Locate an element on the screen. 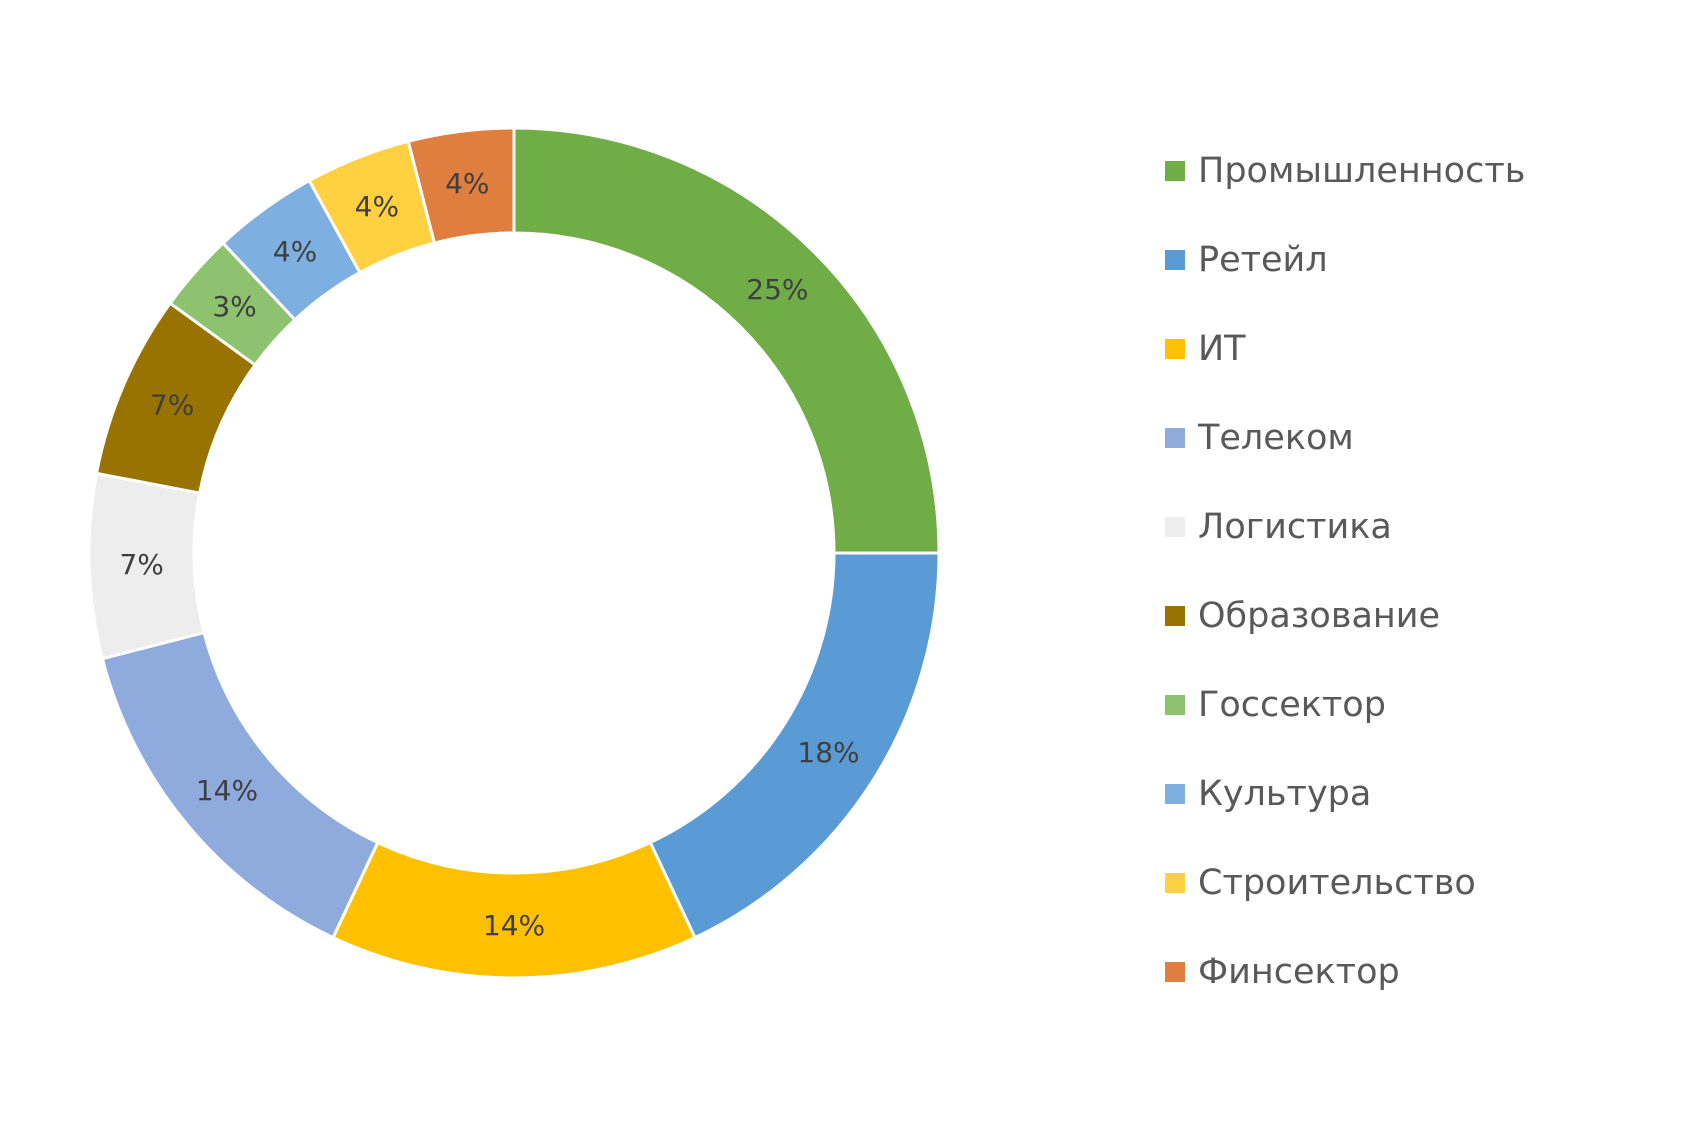 The height and width of the screenshot is (1132, 1688). legend-label-8: Культура is located at coordinates (1284, 794).